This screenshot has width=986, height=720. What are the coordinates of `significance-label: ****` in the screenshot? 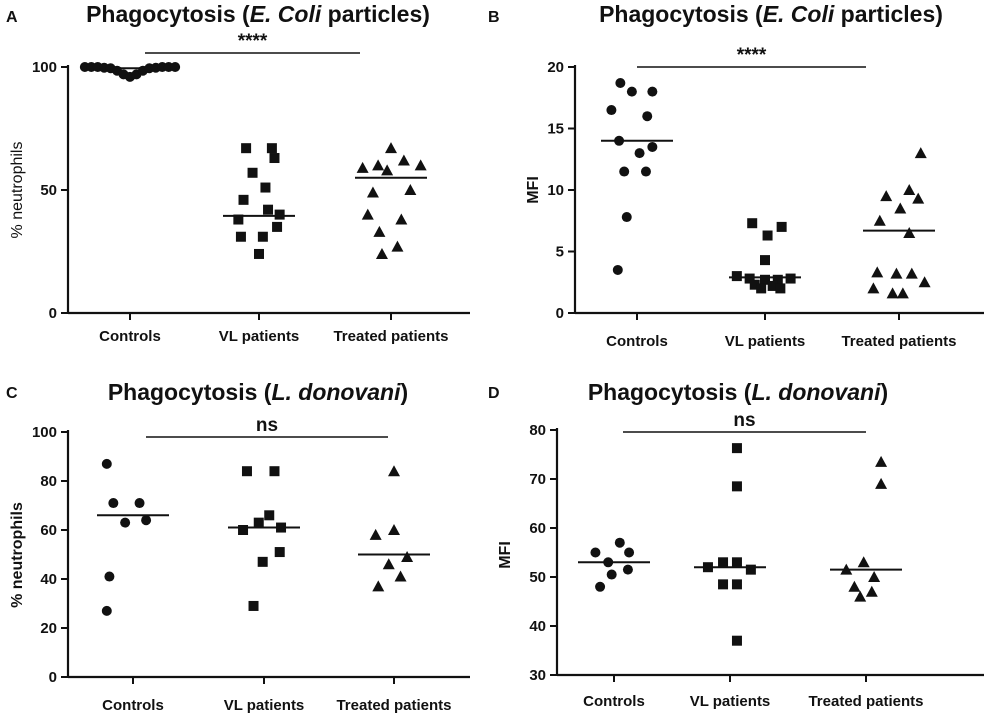 It's located at (752, 55).